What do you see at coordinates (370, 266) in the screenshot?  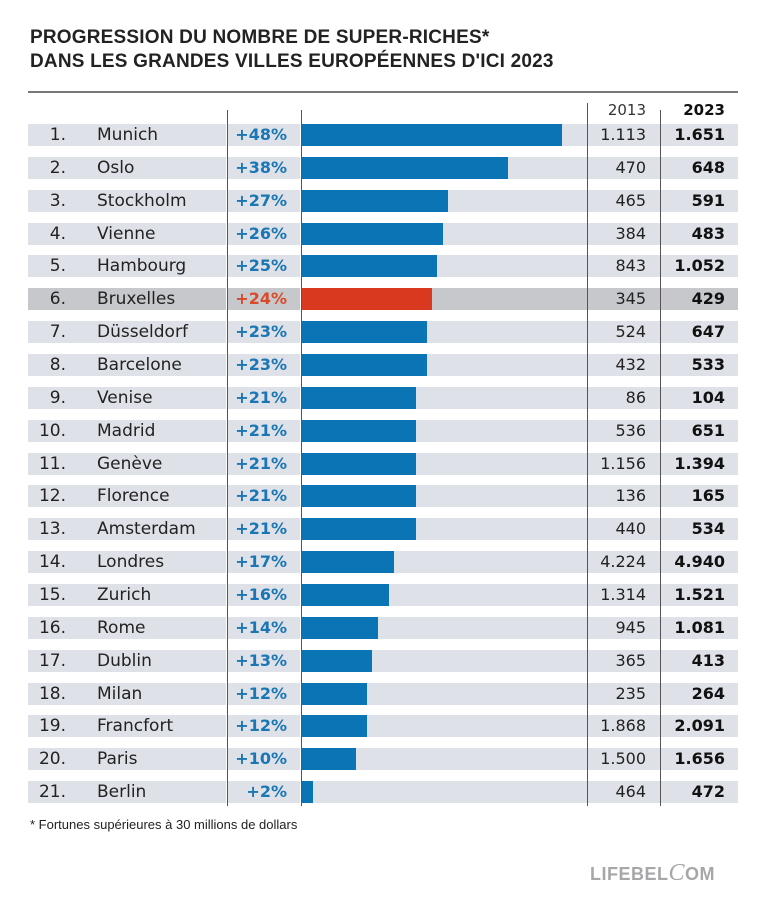 I see `bar-hambourg` at bounding box center [370, 266].